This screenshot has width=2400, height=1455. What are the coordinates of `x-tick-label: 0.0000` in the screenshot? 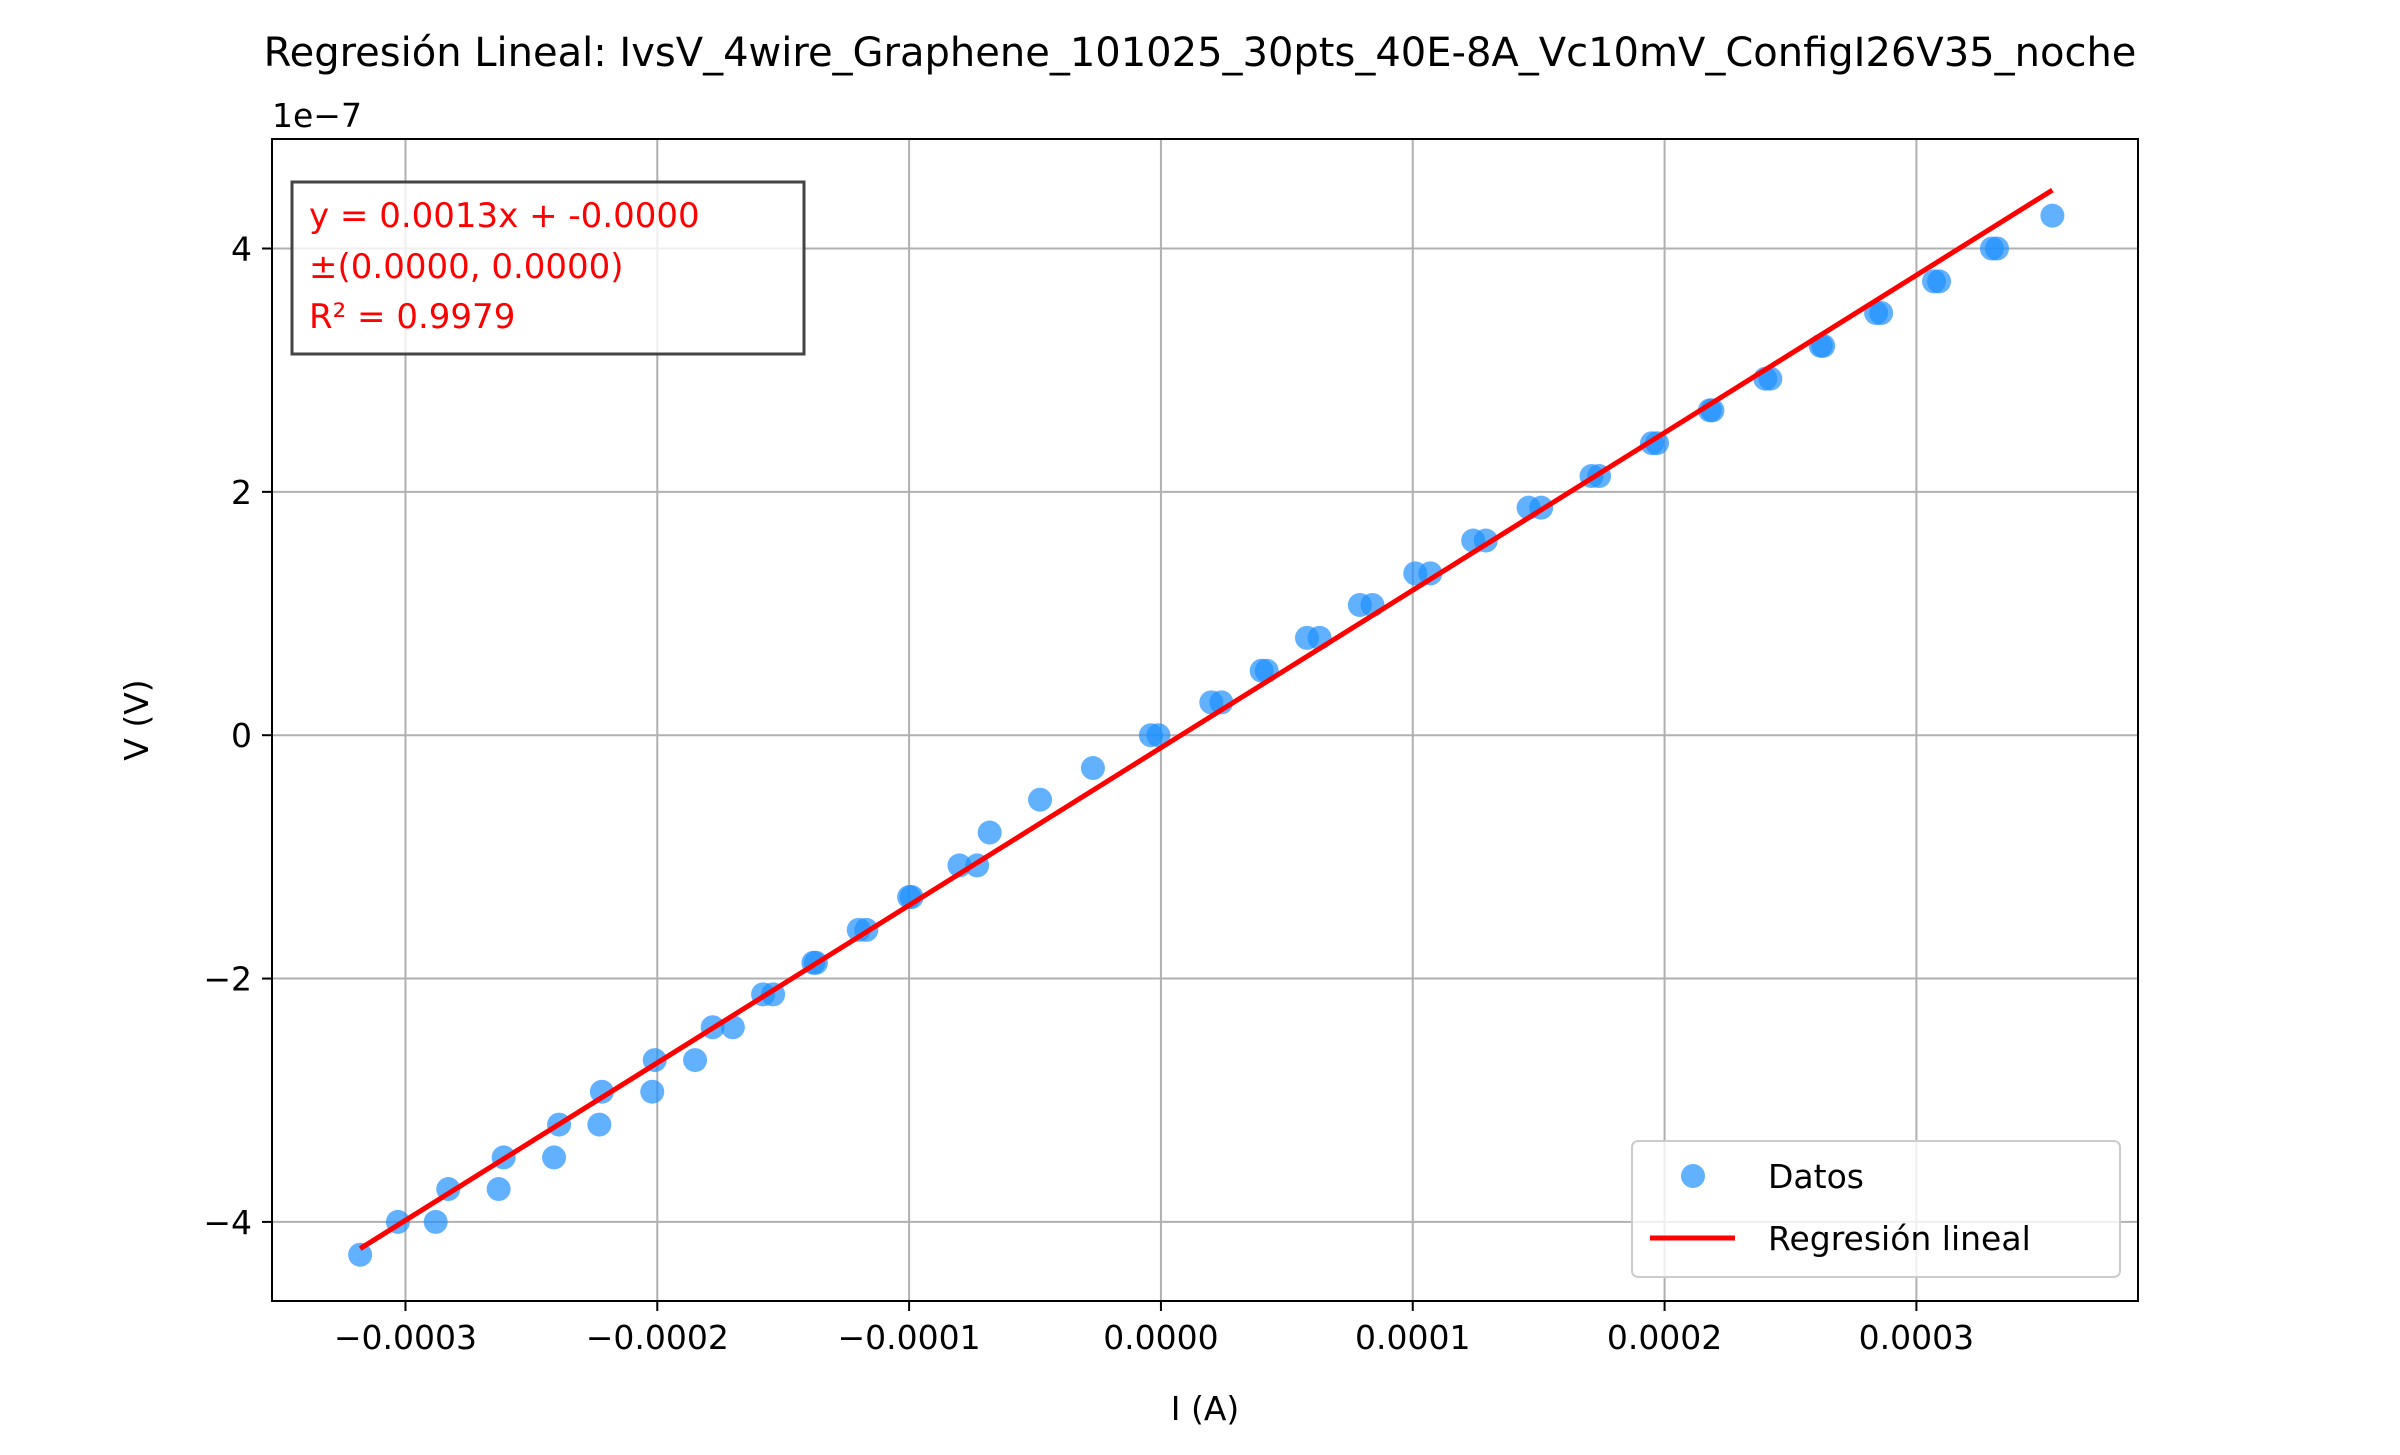 It's located at (1160, 1337).